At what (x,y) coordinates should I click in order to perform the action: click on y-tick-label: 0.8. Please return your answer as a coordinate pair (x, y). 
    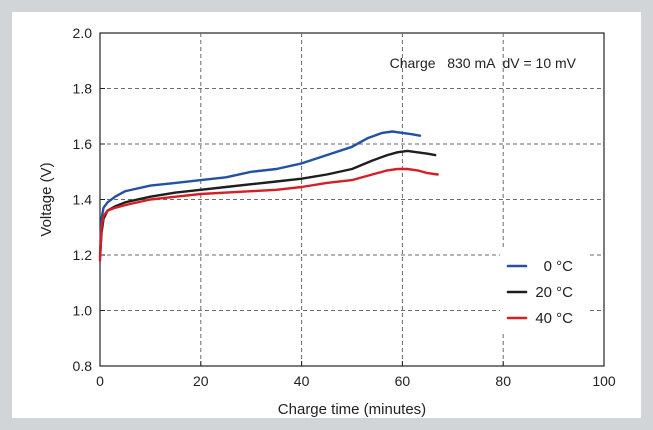
    Looking at the image, I should click on (83, 366).